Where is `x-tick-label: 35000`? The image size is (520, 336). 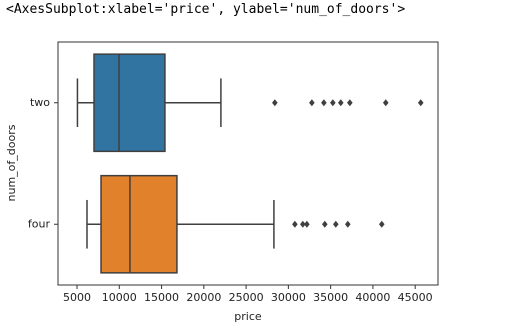 x-tick-label: 35000 is located at coordinates (330, 297).